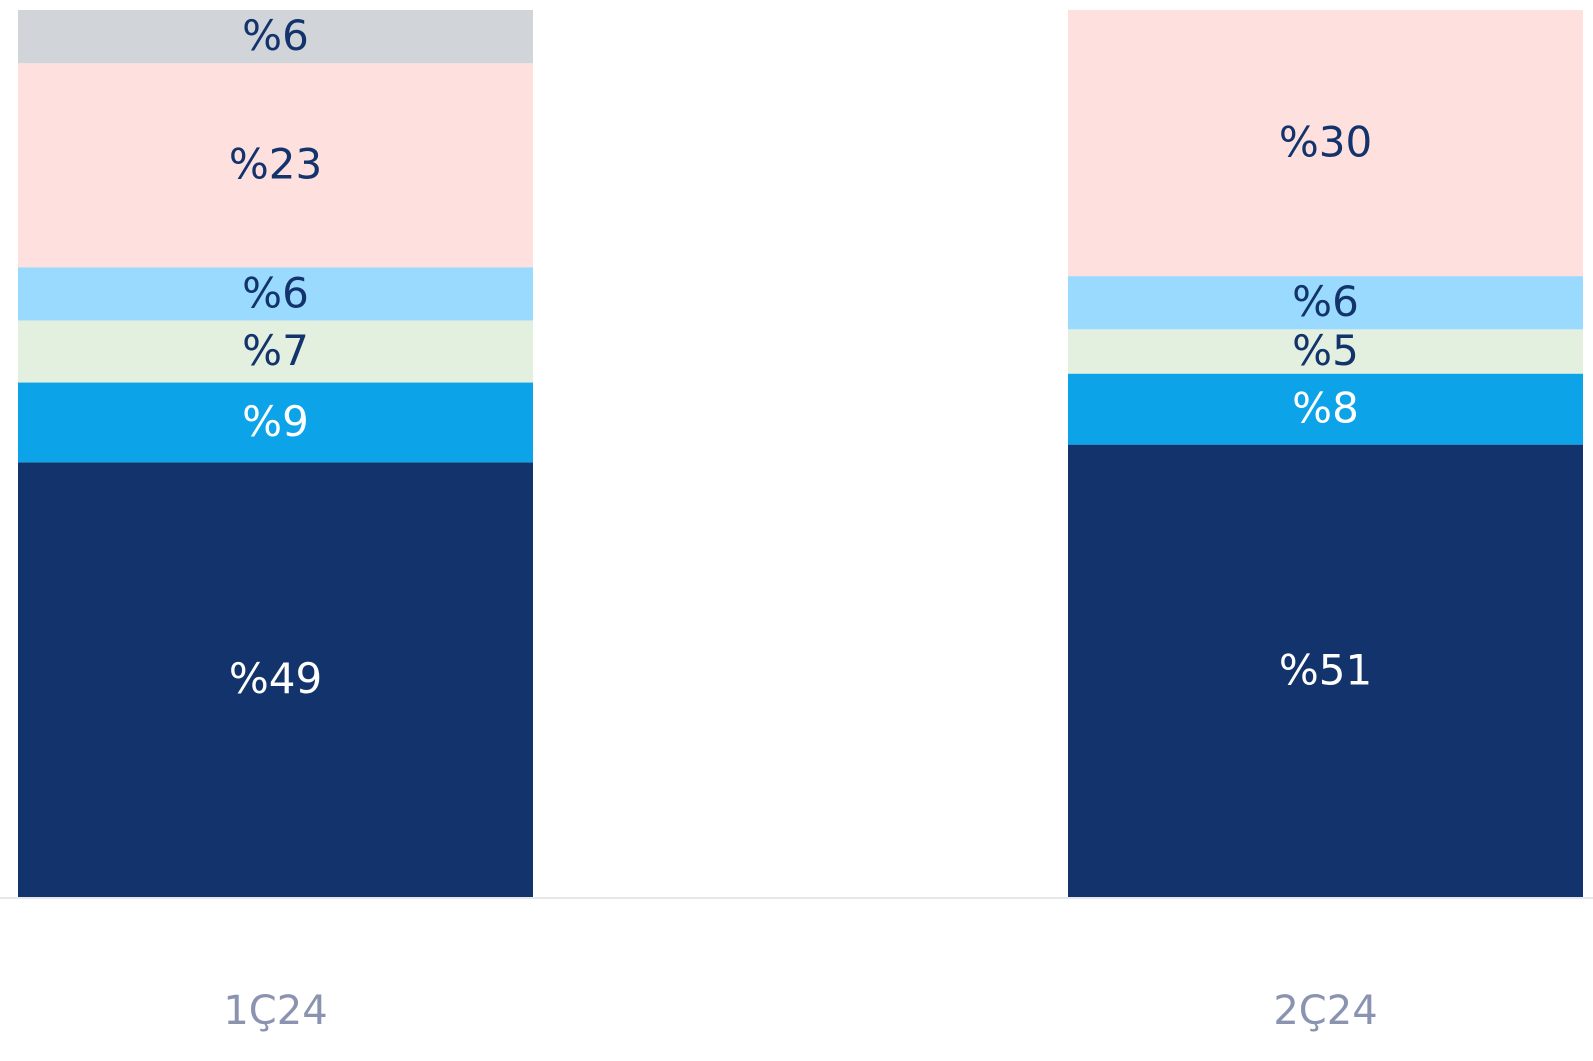 The height and width of the screenshot is (1061, 1593). I want to click on data-label: %9, so click(275, 421).